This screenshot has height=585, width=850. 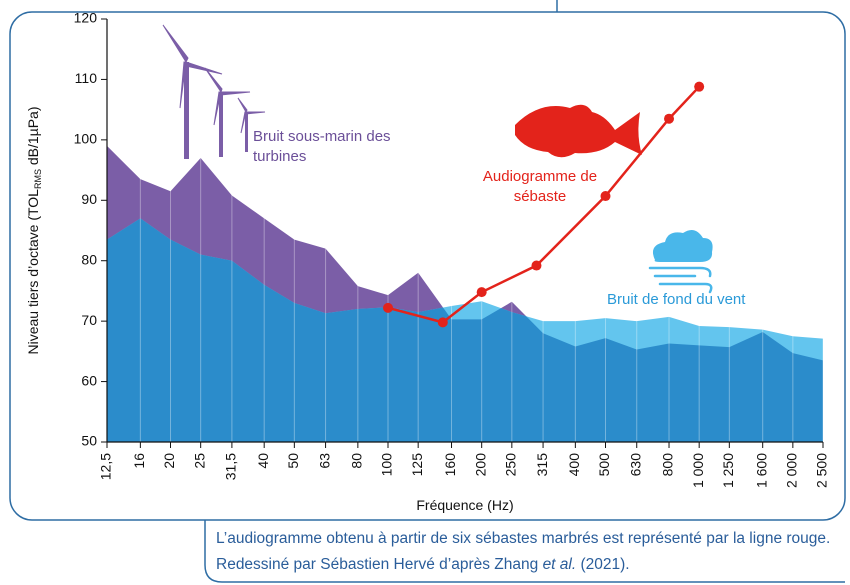 What do you see at coordinates (668, 465) in the screenshot?
I see `x-tick-label: 800` at bounding box center [668, 465].